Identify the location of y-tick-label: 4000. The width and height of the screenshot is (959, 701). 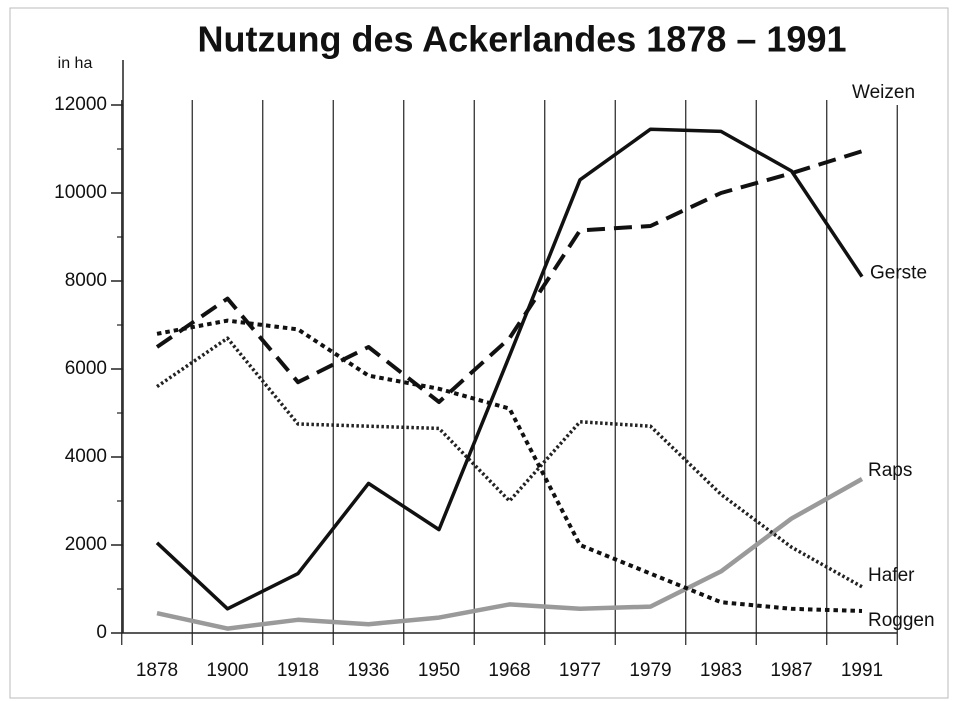
(86, 456).